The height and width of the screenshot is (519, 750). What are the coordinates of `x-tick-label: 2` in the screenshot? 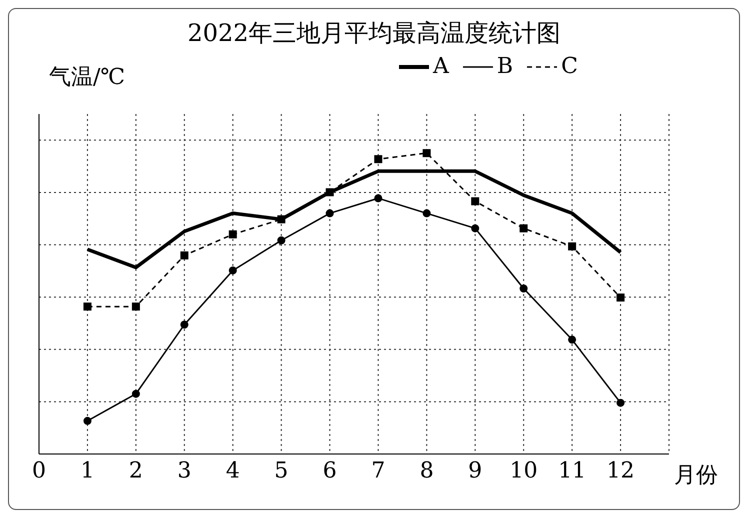 It's located at (135, 471).